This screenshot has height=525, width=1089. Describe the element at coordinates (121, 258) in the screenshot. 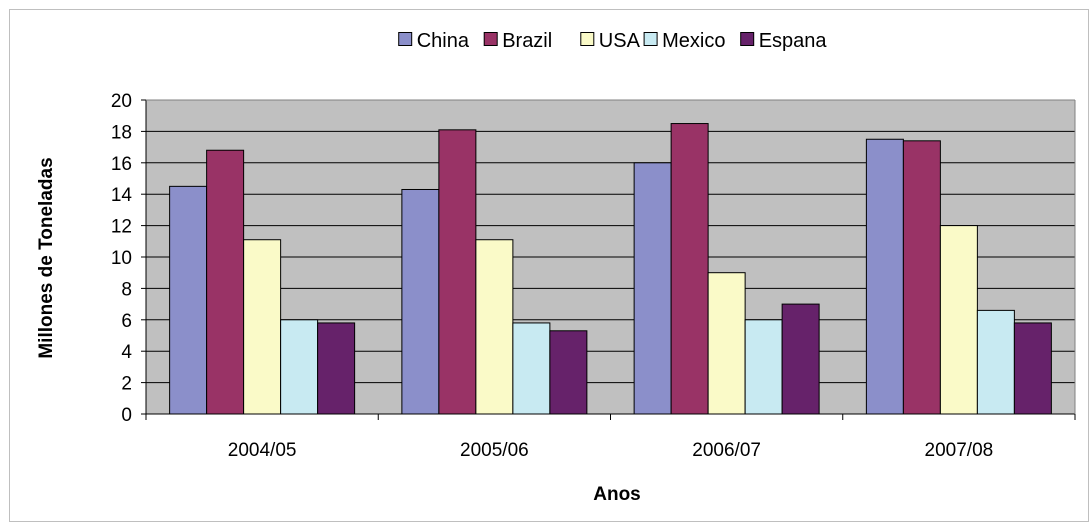

I see `y-tick-label: 10` at that location.